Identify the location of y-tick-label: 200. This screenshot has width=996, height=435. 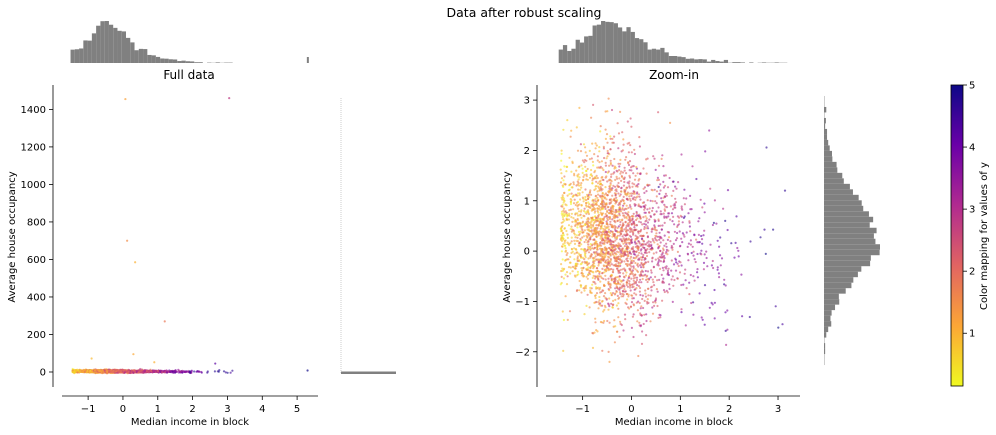
(36, 335).